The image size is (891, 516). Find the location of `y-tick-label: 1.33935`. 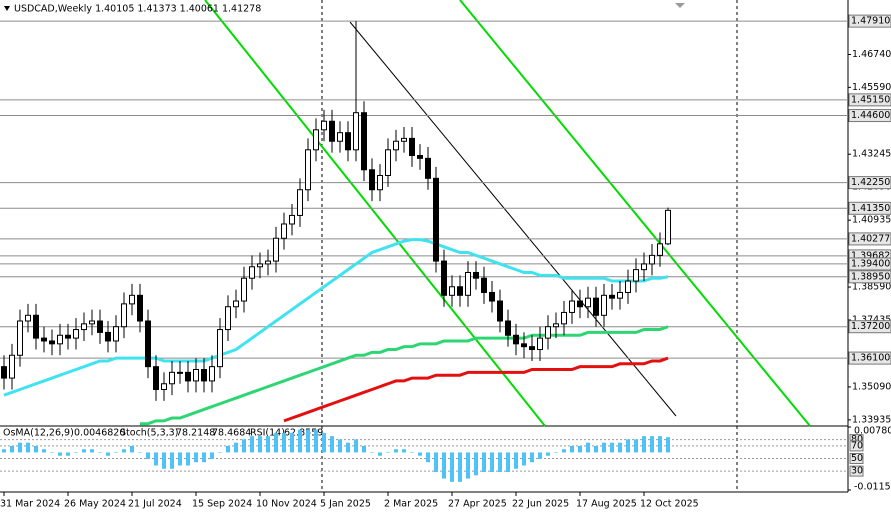

y-tick-label: 1.33935 is located at coordinates (871, 419).